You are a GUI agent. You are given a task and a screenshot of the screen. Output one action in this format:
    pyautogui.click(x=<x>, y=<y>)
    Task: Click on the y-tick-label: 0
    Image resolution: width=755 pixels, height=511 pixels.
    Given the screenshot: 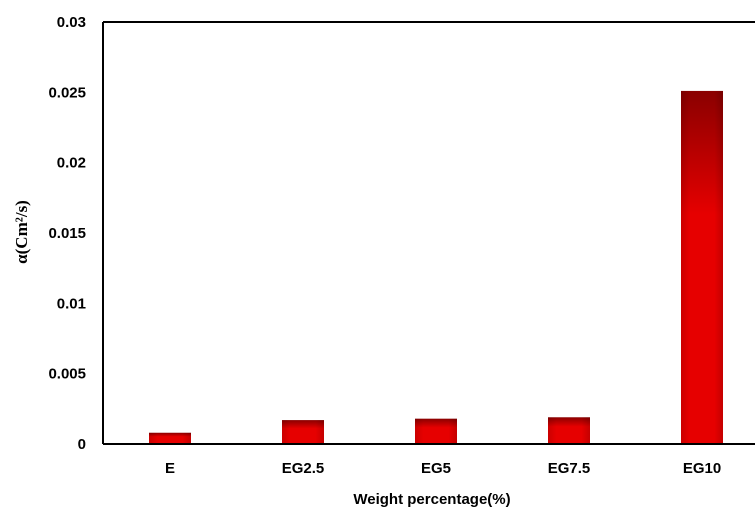 What is the action you would take?
    pyautogui.click(x=82, y=444)
    